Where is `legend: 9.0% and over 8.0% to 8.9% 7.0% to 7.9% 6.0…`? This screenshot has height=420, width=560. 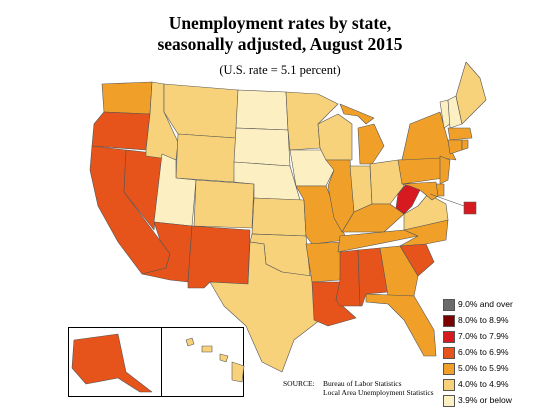 legend: 9.0% and over 8.0% to 8.9% 7.0% to 7.9% 6.0… is located at coordinates (498, 353).